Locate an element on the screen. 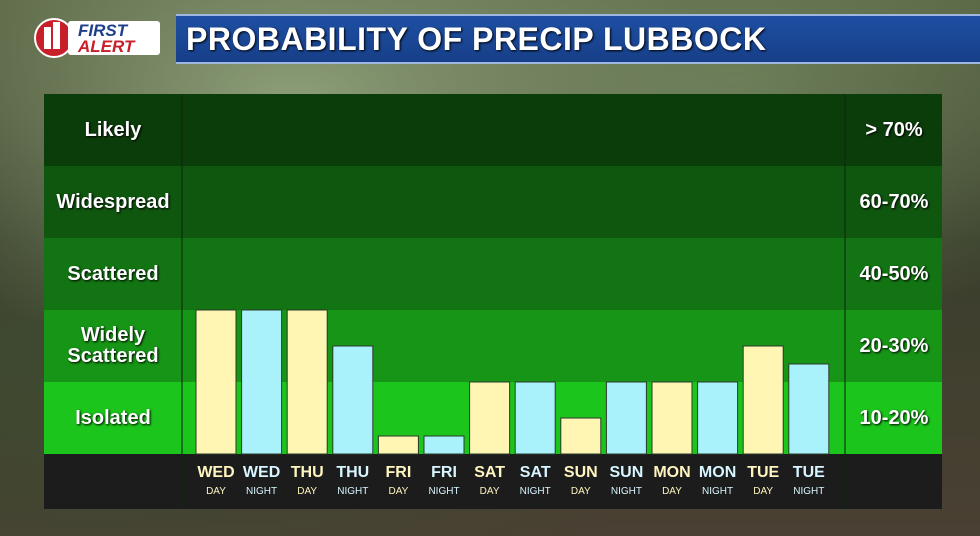  band-label: Likely is located at coordinates (113, 129).